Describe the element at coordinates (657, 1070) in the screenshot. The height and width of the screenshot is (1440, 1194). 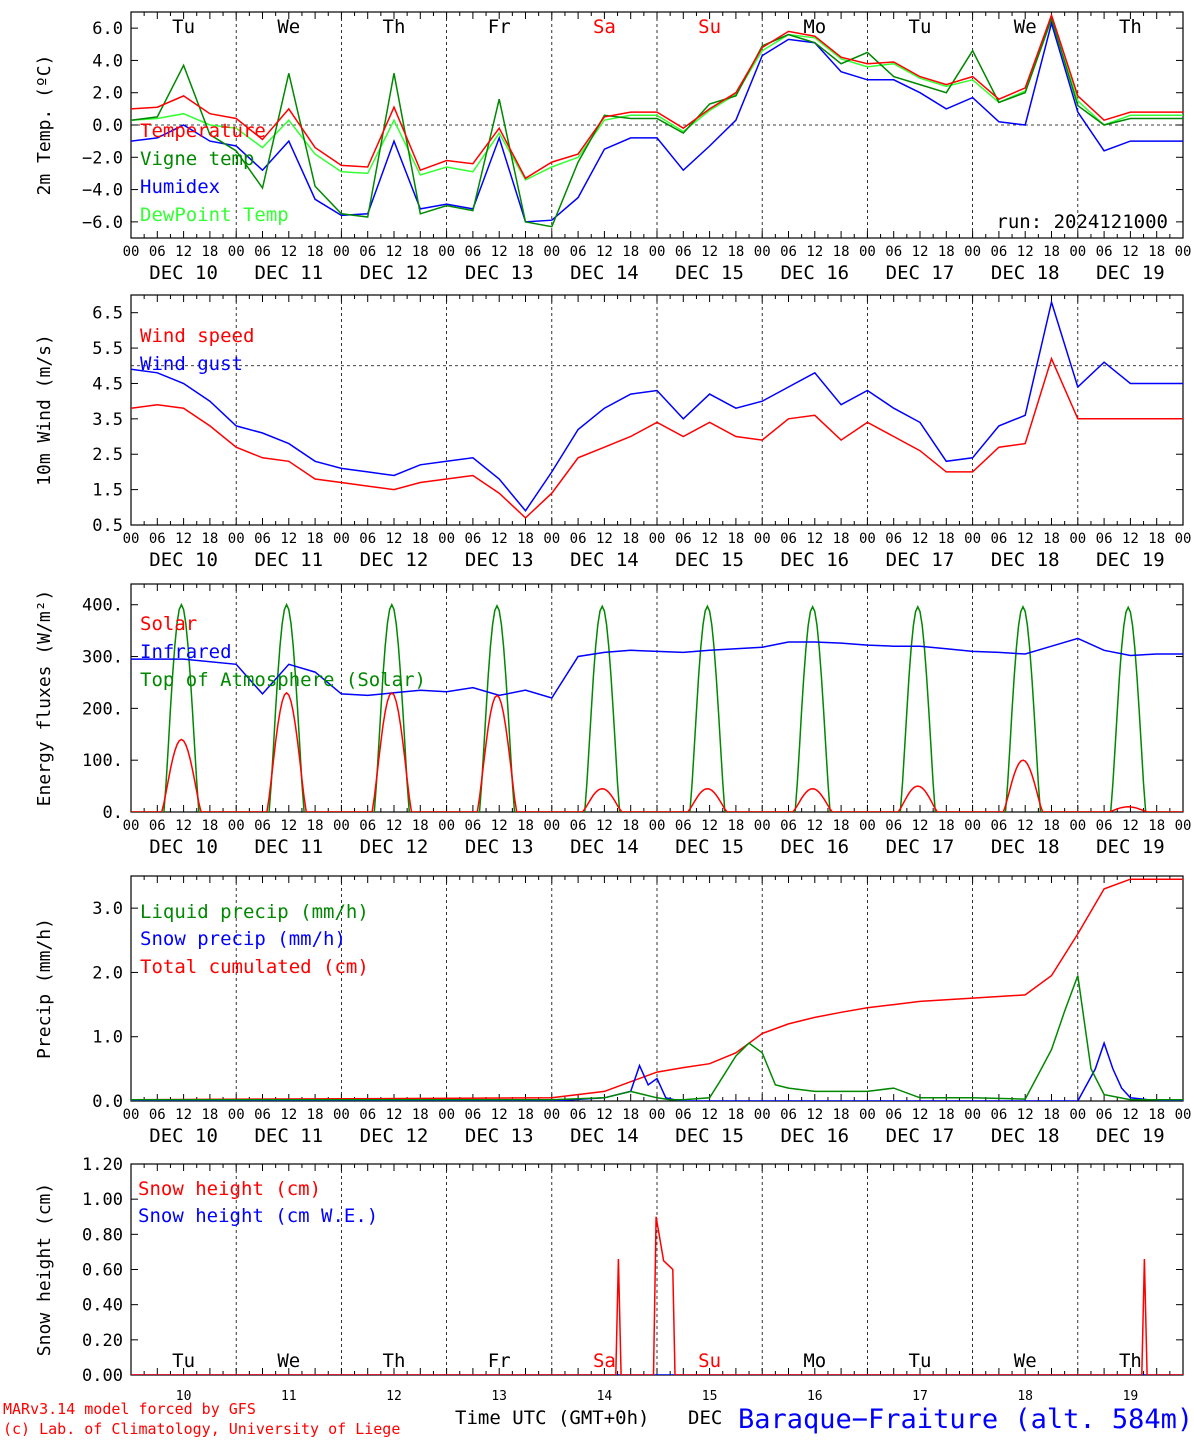
I see `series-line-snow-precip-mm-h-` at that location.